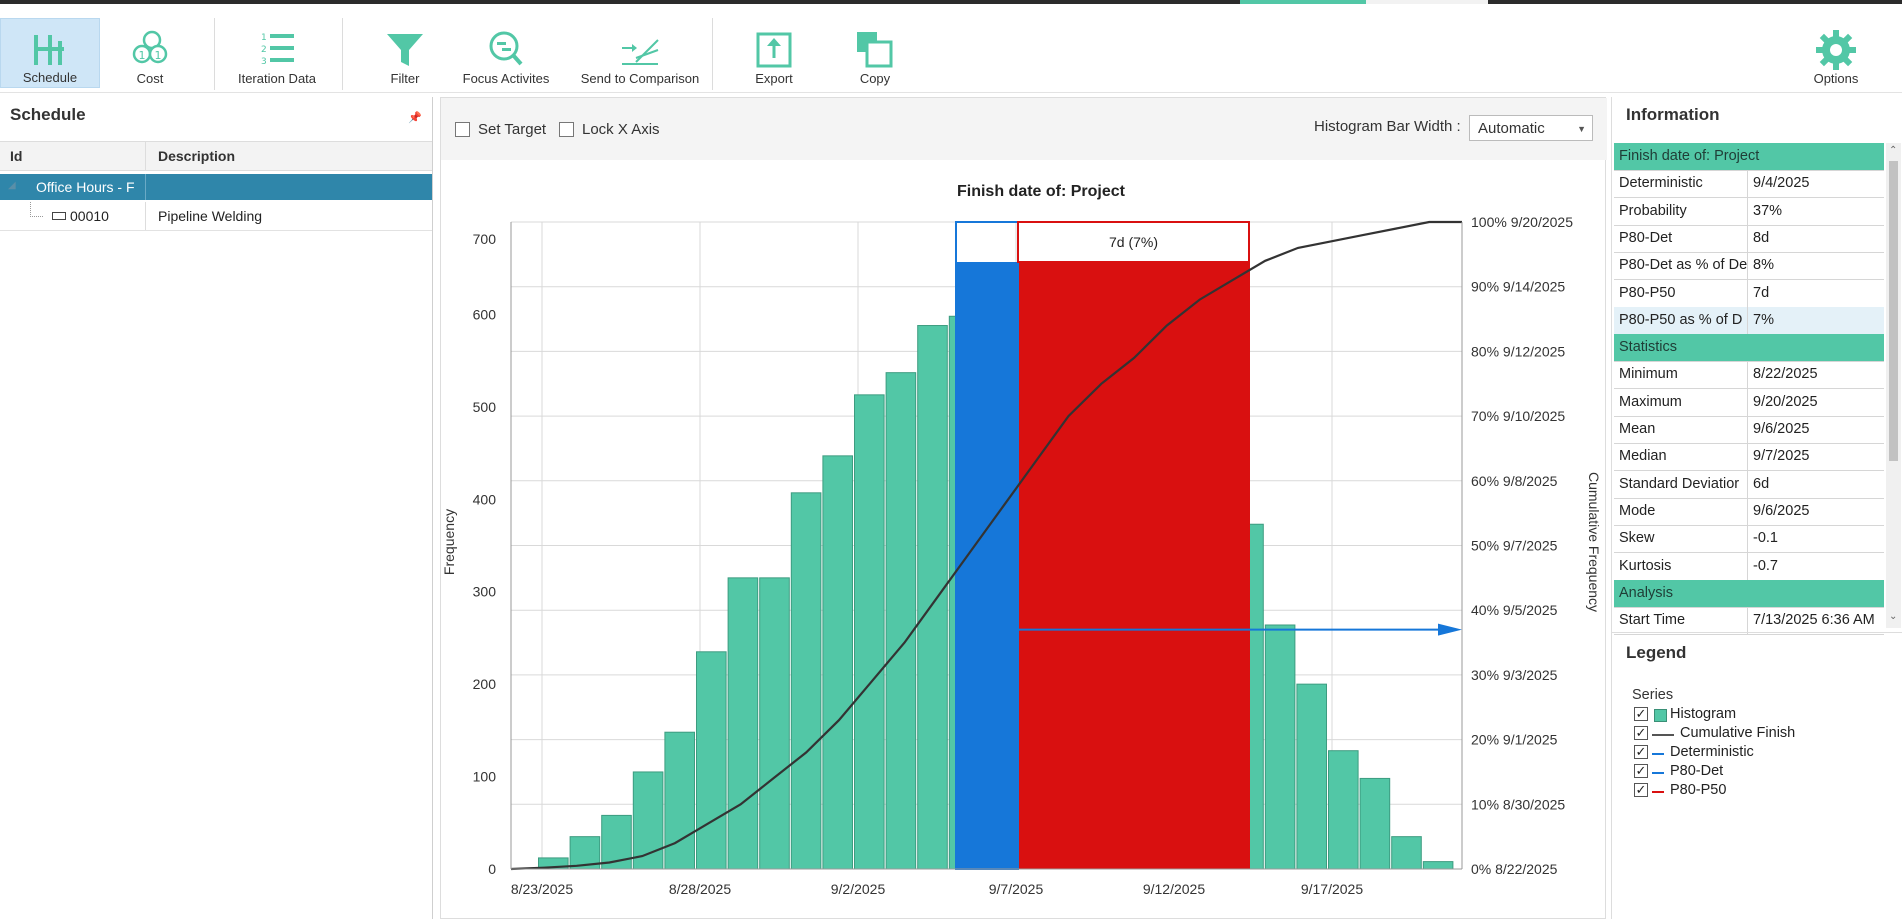  I want to click on info-value: 37%, so click(1768, 210).